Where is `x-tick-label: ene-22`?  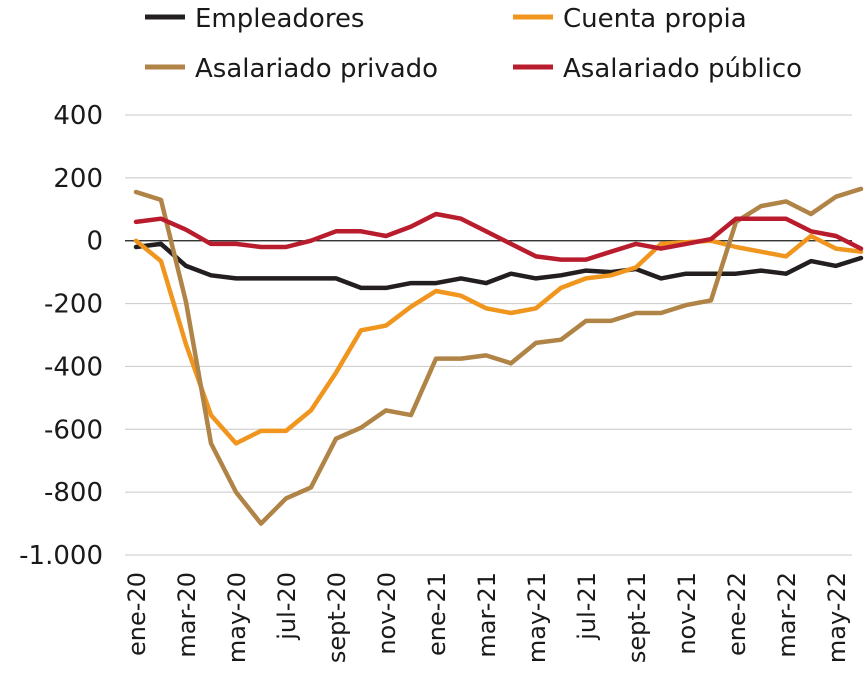 x-tick-label: ene-22 is located at coordinates (737, 614).